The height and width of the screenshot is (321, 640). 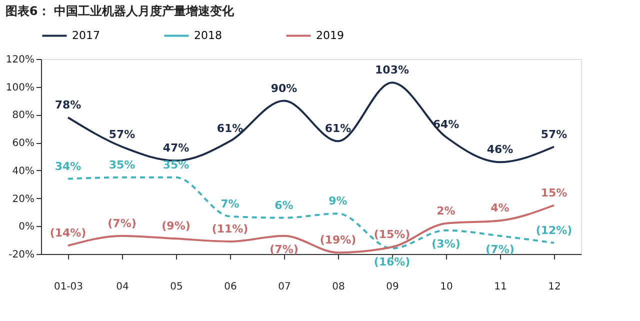 I want to click on y-tick-label: 0%, so click(x=26, y=227).